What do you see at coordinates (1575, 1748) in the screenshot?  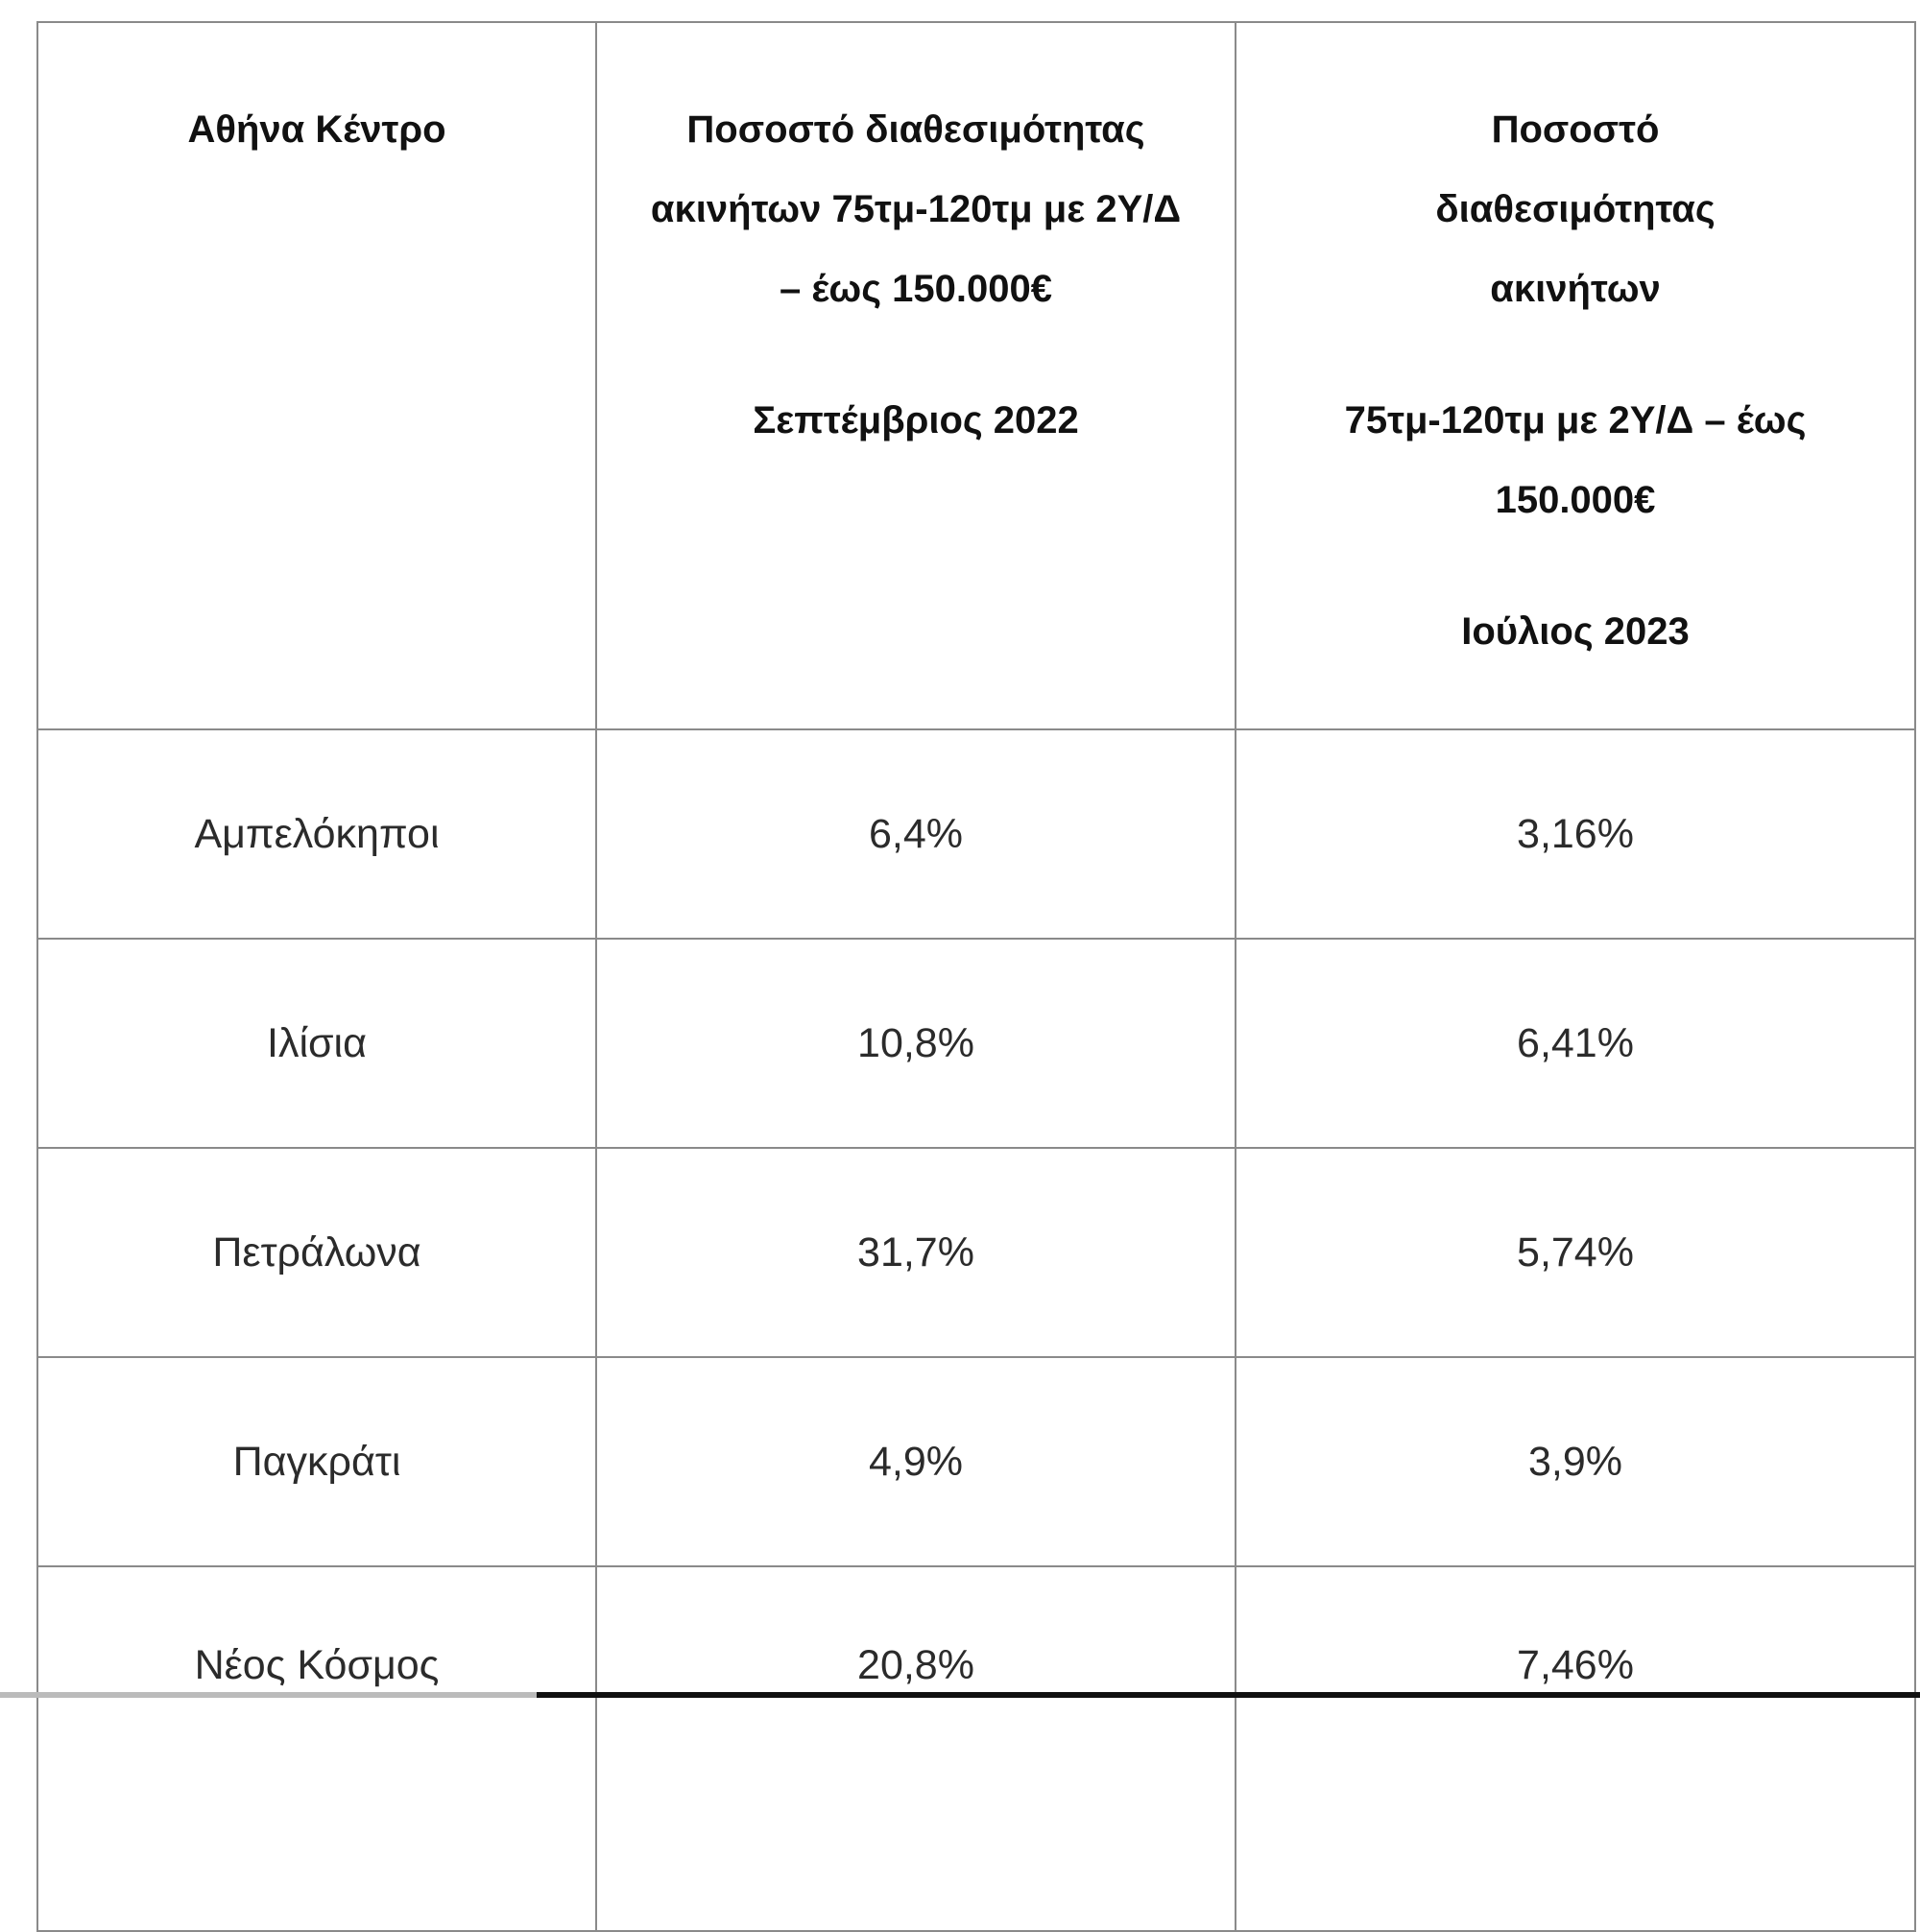 I see `value-2023-cell: 7,46%` at bounding box center [1575, 1748].